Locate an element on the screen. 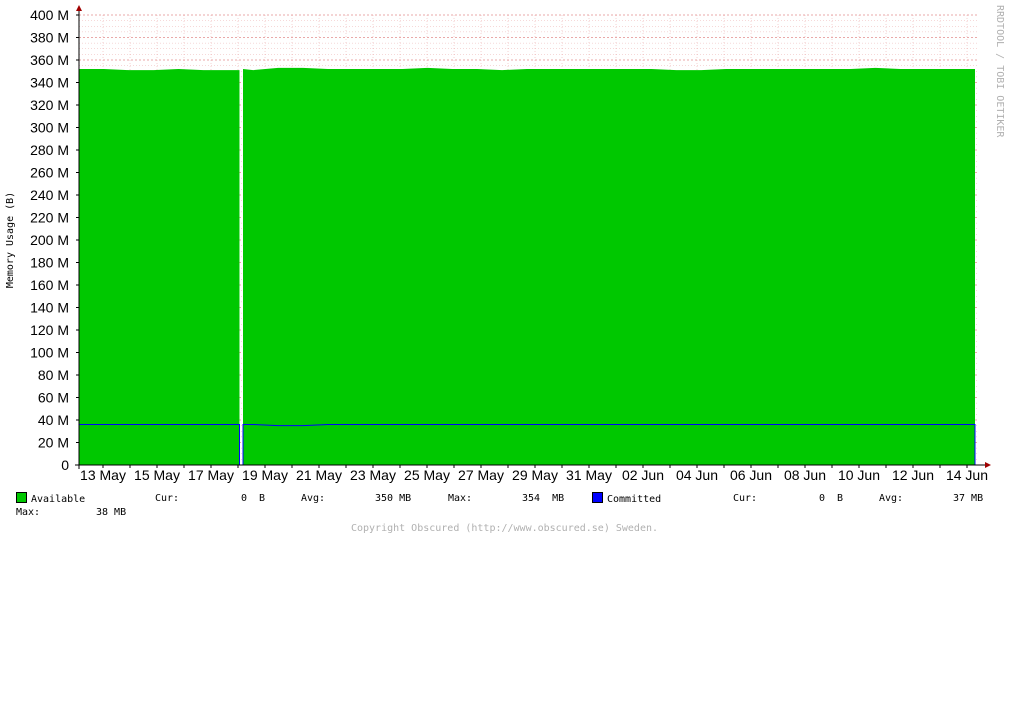 Image resolution: width=1009 pixels, height=713 pixels. y-tick-label: 160 M is located at coordinates (49, 285).